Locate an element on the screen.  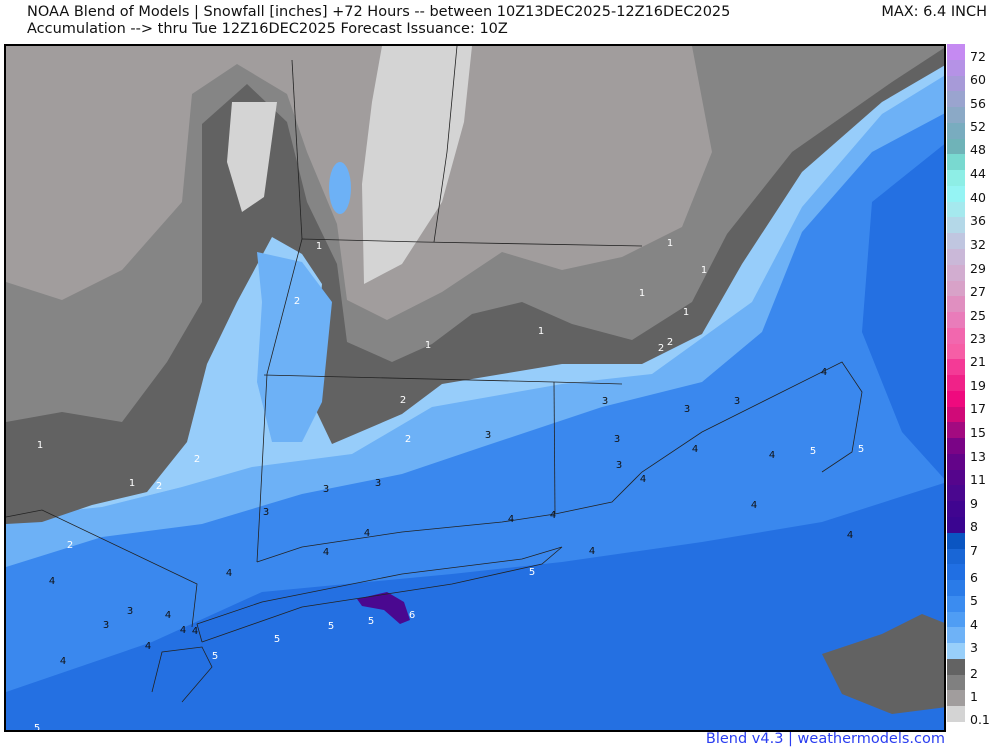
colorbar-label: 25 is located at coordinates (978, 315).